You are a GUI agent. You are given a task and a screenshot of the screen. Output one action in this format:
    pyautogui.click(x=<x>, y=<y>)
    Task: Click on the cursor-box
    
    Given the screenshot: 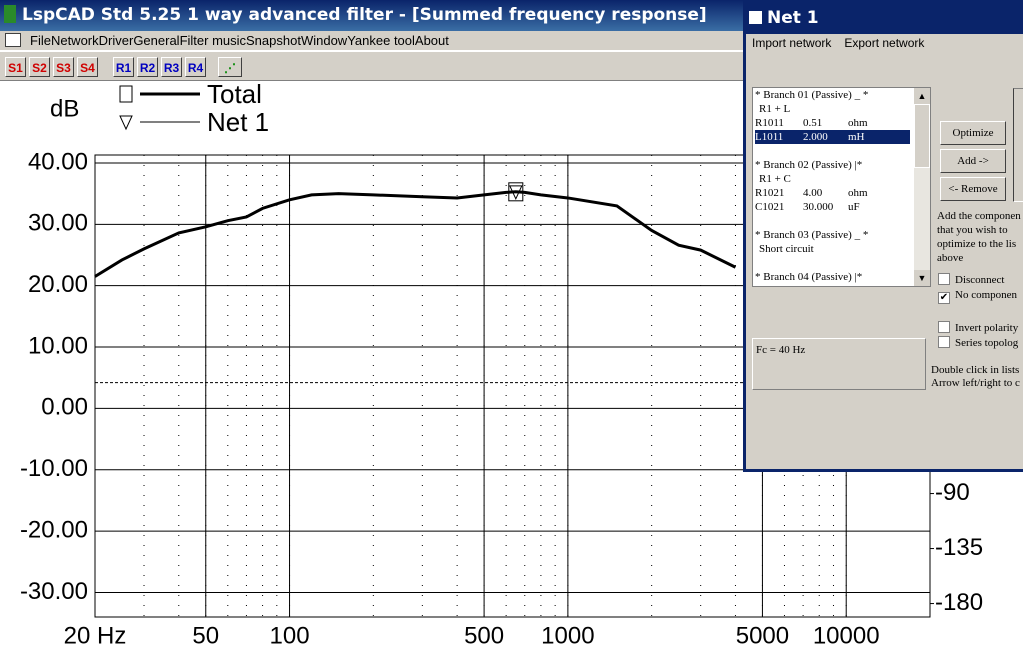 What is the action you would take?
    pyautogui.click(x=516, y=192)
    